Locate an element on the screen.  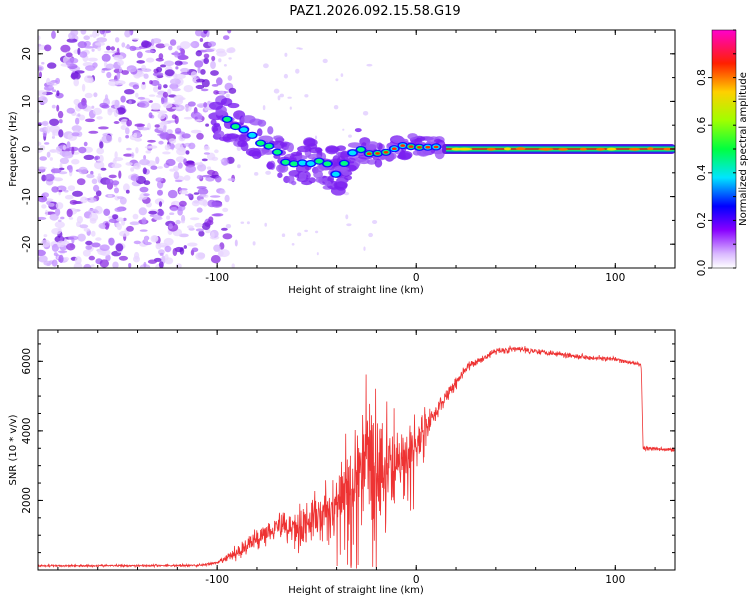
colorbar-tick-label: 0.0 is located at coordinates (702, 268).